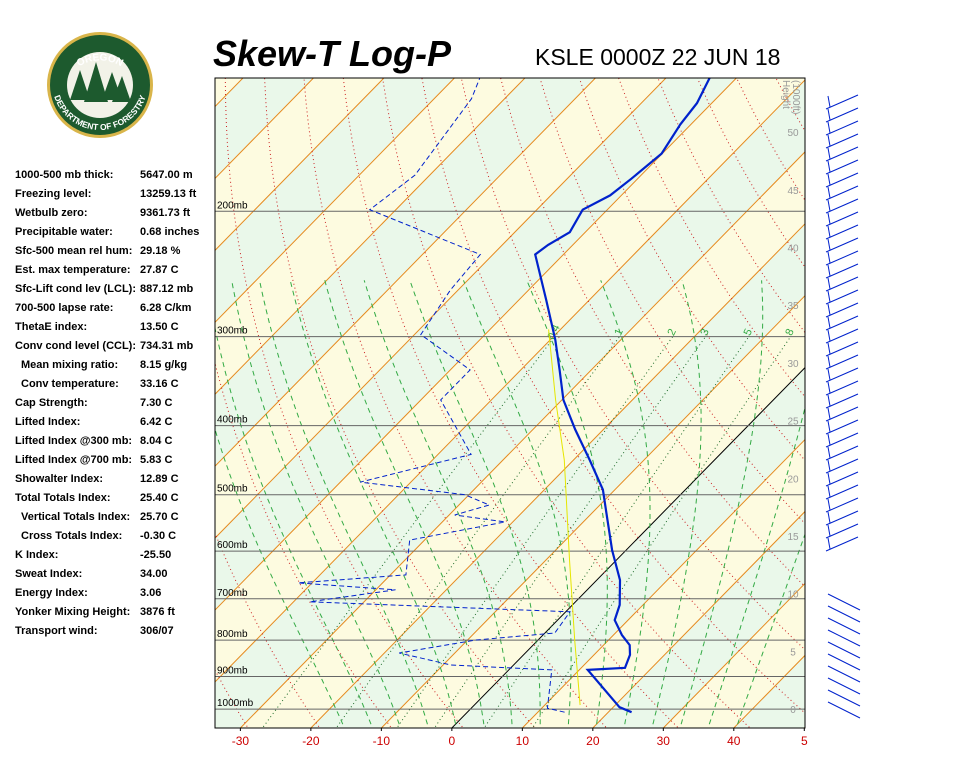 The image size is (960, 768). What do you see at coordinates (804, 741) in the screenshot?
I see `x-tick-label: 5` at bounding box center [804, 741].